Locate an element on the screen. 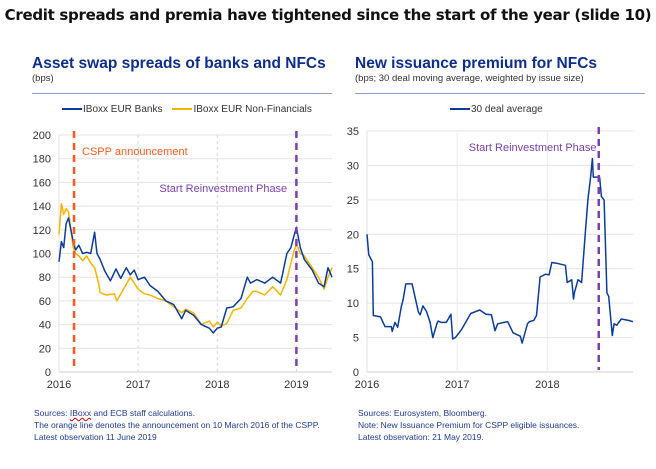 This screenshot has height=469, width=656. legend-label-nfc: IBoxx EUR Non-Financials is located at coordinates (252, 109).